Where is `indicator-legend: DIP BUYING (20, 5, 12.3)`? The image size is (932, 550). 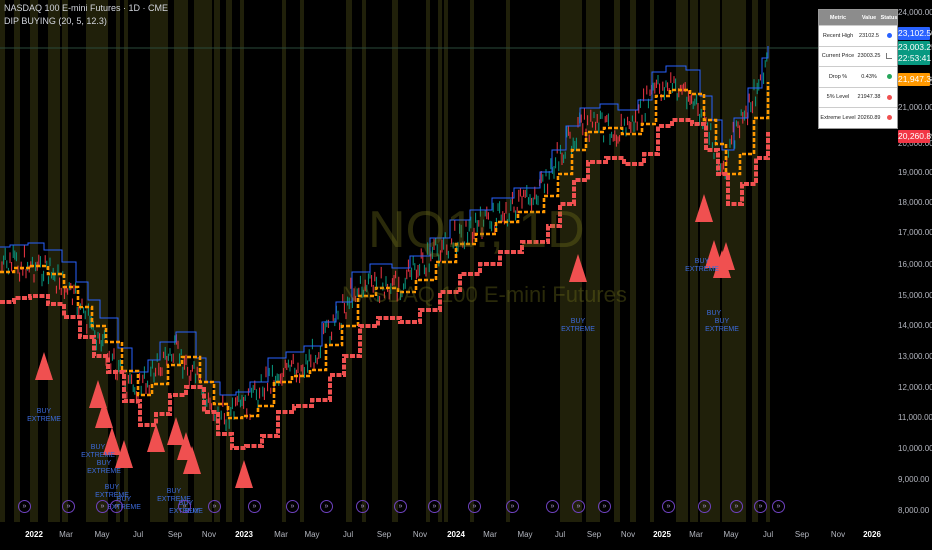 indicator-legend: DIP BUYING (20, 5, 12.3) is located at coordinates (55, 21).